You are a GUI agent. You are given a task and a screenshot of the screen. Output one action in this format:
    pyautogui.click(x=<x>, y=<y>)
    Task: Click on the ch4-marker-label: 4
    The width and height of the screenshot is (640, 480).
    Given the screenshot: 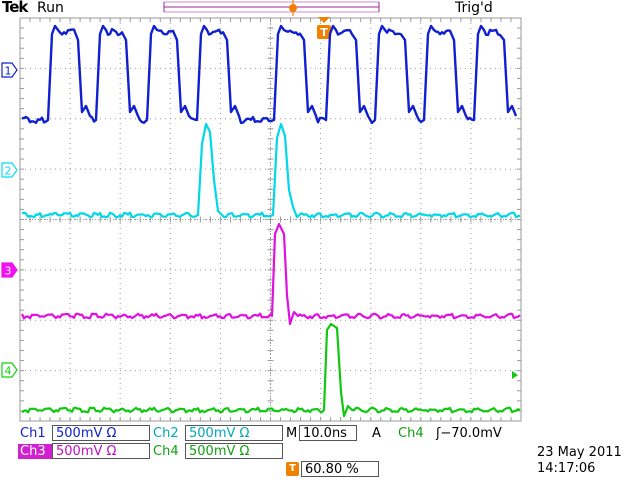 What is the action you would take?
    pyautogui.click(x=8, y=371)
    